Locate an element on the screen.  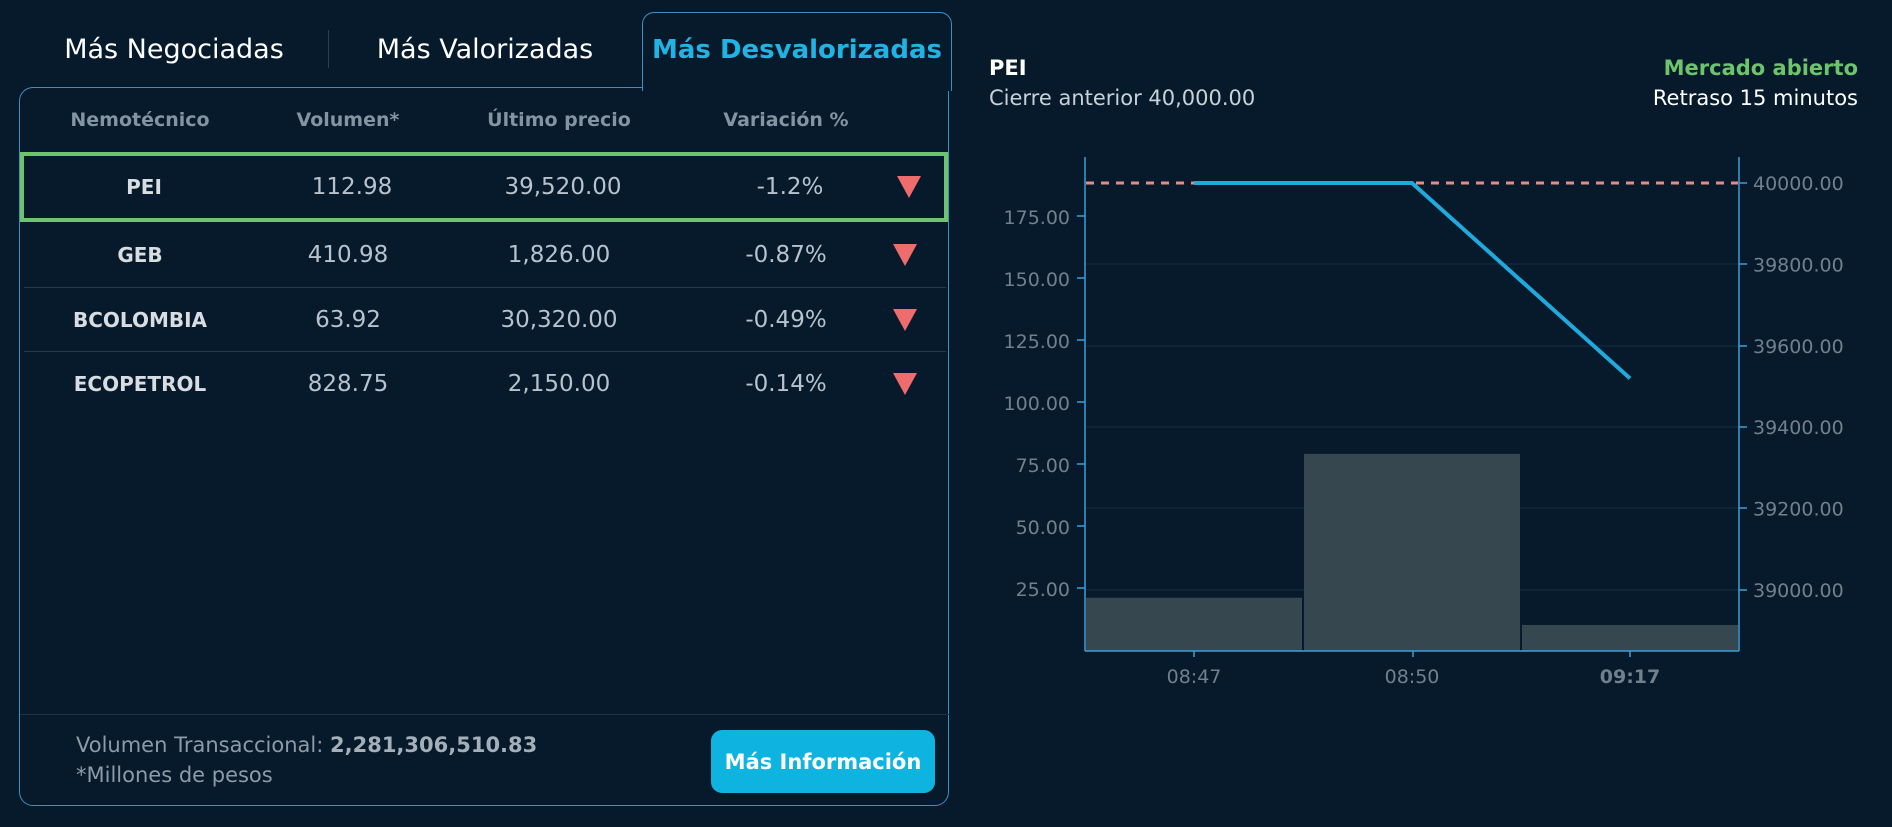
table-row-bcolombia: BCOLOMBIA 63.92 30,320.00 -0.49% is located at coordinates (485, 320).